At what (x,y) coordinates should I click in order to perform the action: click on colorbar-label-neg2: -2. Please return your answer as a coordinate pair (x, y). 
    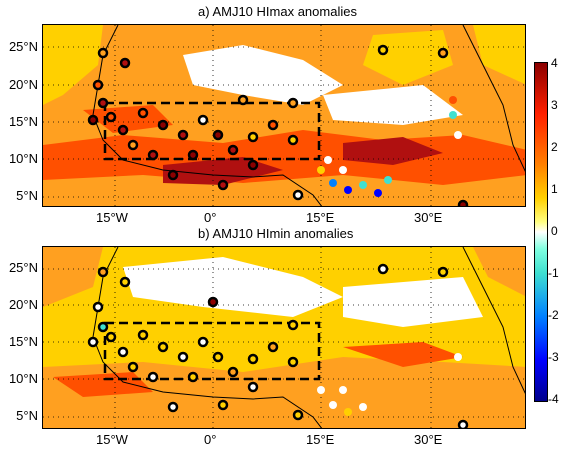
    Looking at the image, I should click on (553, 315).